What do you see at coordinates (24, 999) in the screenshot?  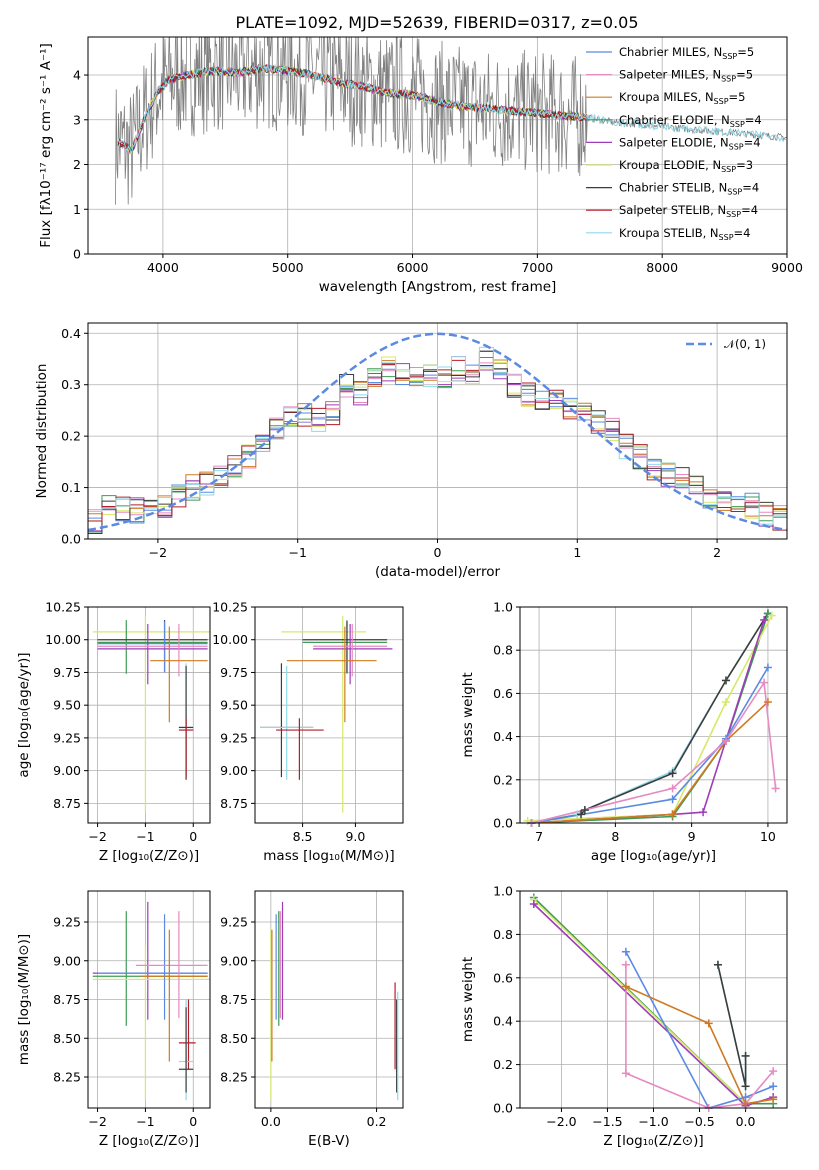 I see `y-axis-label: mass [log₁₀(M/M⊙)]` at bounding box center [24, 999].